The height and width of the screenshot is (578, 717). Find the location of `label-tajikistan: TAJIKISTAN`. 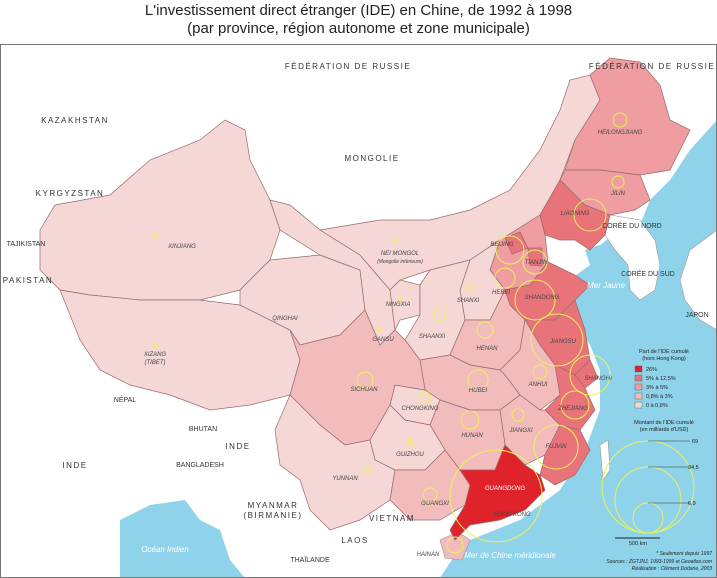

label-tajikistan: TAJIKISTAN is located at coordinates (26, 244).